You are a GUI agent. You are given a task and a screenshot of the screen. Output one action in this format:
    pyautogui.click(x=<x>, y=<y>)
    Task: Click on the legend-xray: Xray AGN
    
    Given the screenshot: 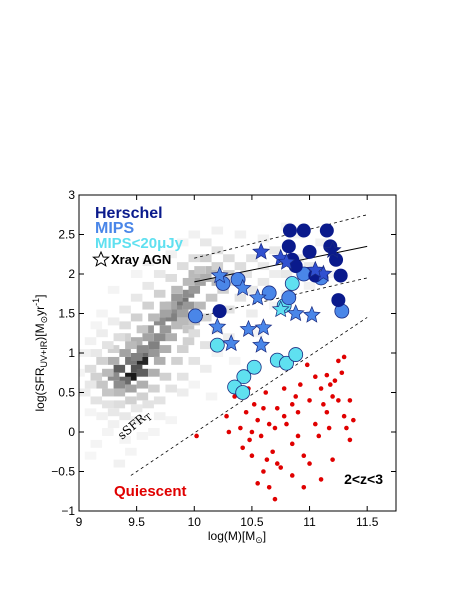 What is the action you would take?
    pyautogui.click(x=141, y=259)
    